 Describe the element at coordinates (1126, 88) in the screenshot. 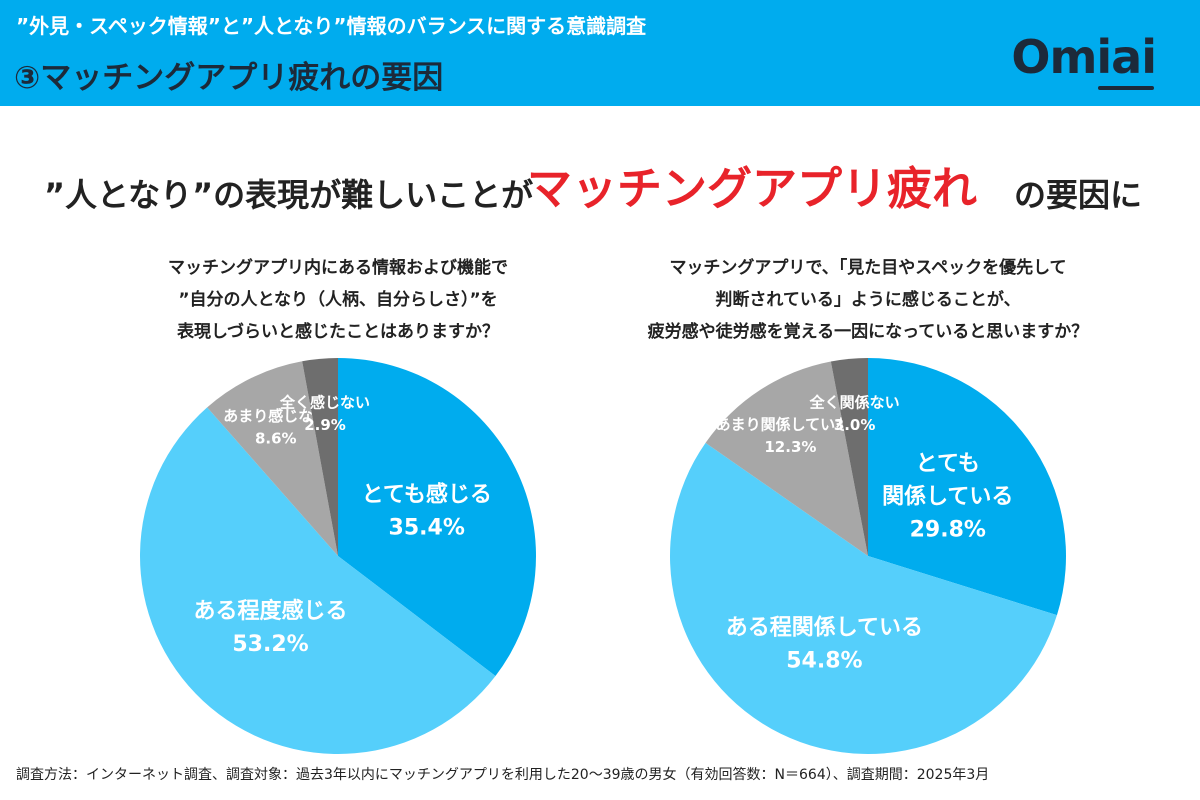

I see `logo-underline` at that location.